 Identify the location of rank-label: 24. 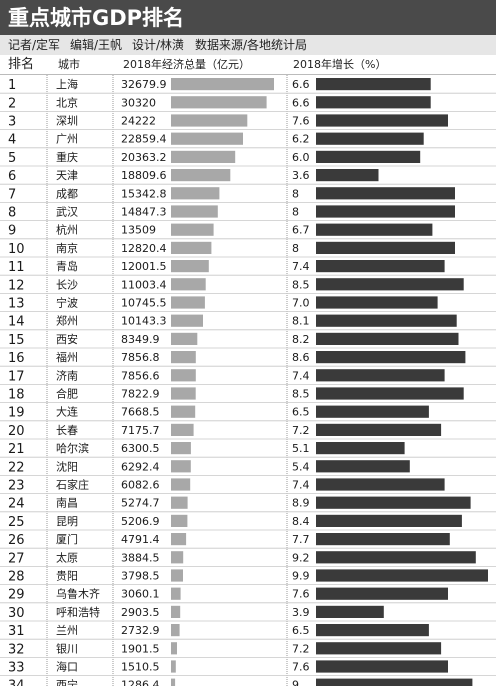
(16, 504).